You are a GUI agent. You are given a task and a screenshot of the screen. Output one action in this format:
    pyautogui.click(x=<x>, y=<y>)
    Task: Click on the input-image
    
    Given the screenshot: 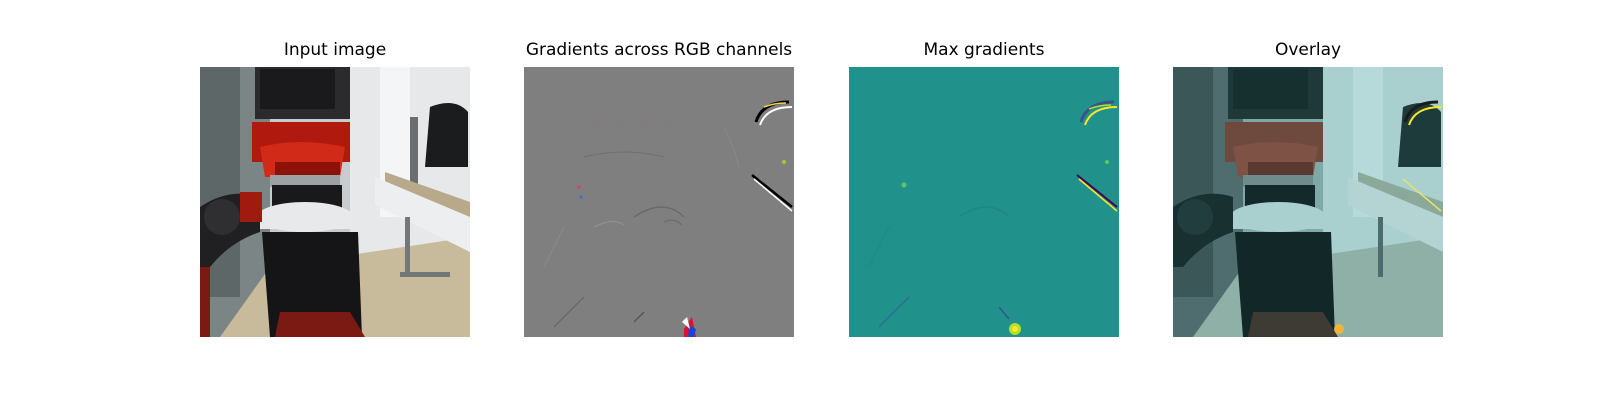 What is the action you would take?
    pyautogui.click(x=335, y=202)
    